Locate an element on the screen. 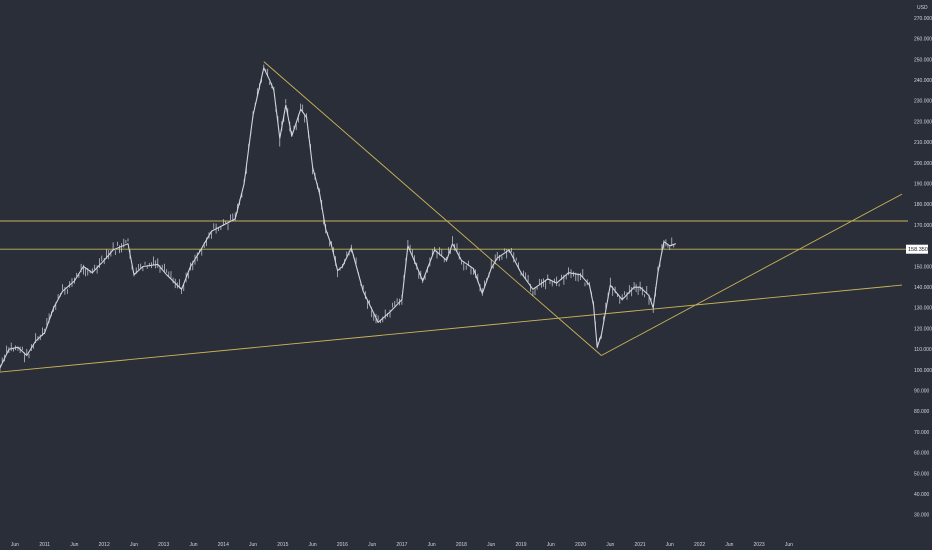 This screenshot has height=550, width=932. y-tick-label: 190.000 is located at coordinates (923, 185).